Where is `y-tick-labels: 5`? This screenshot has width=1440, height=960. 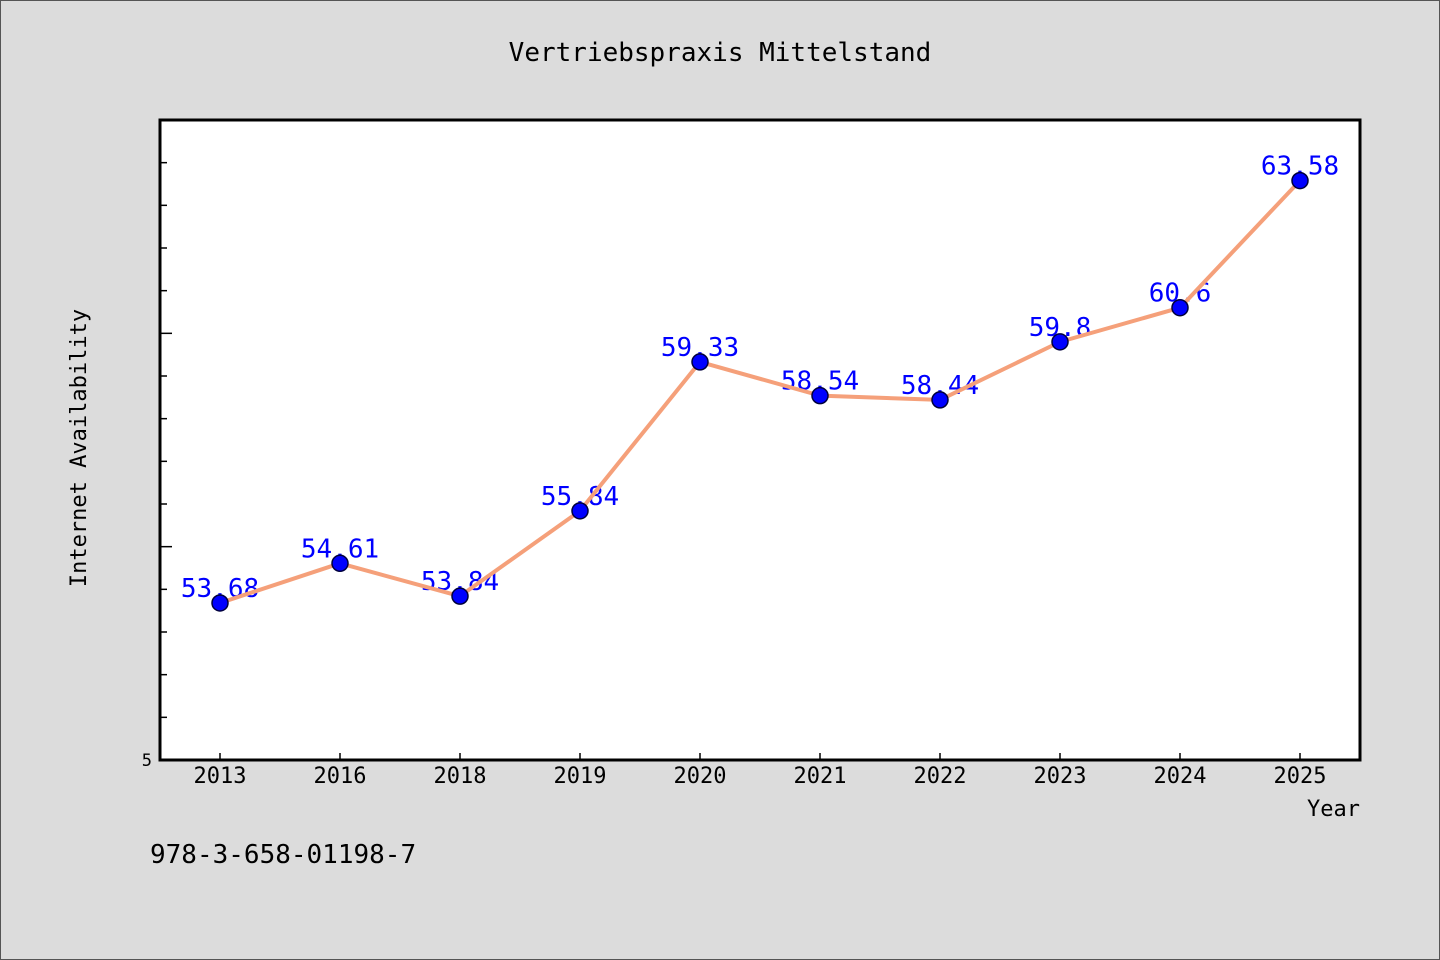
y-tick-labels: 5 is located at coordinates (147, 761).